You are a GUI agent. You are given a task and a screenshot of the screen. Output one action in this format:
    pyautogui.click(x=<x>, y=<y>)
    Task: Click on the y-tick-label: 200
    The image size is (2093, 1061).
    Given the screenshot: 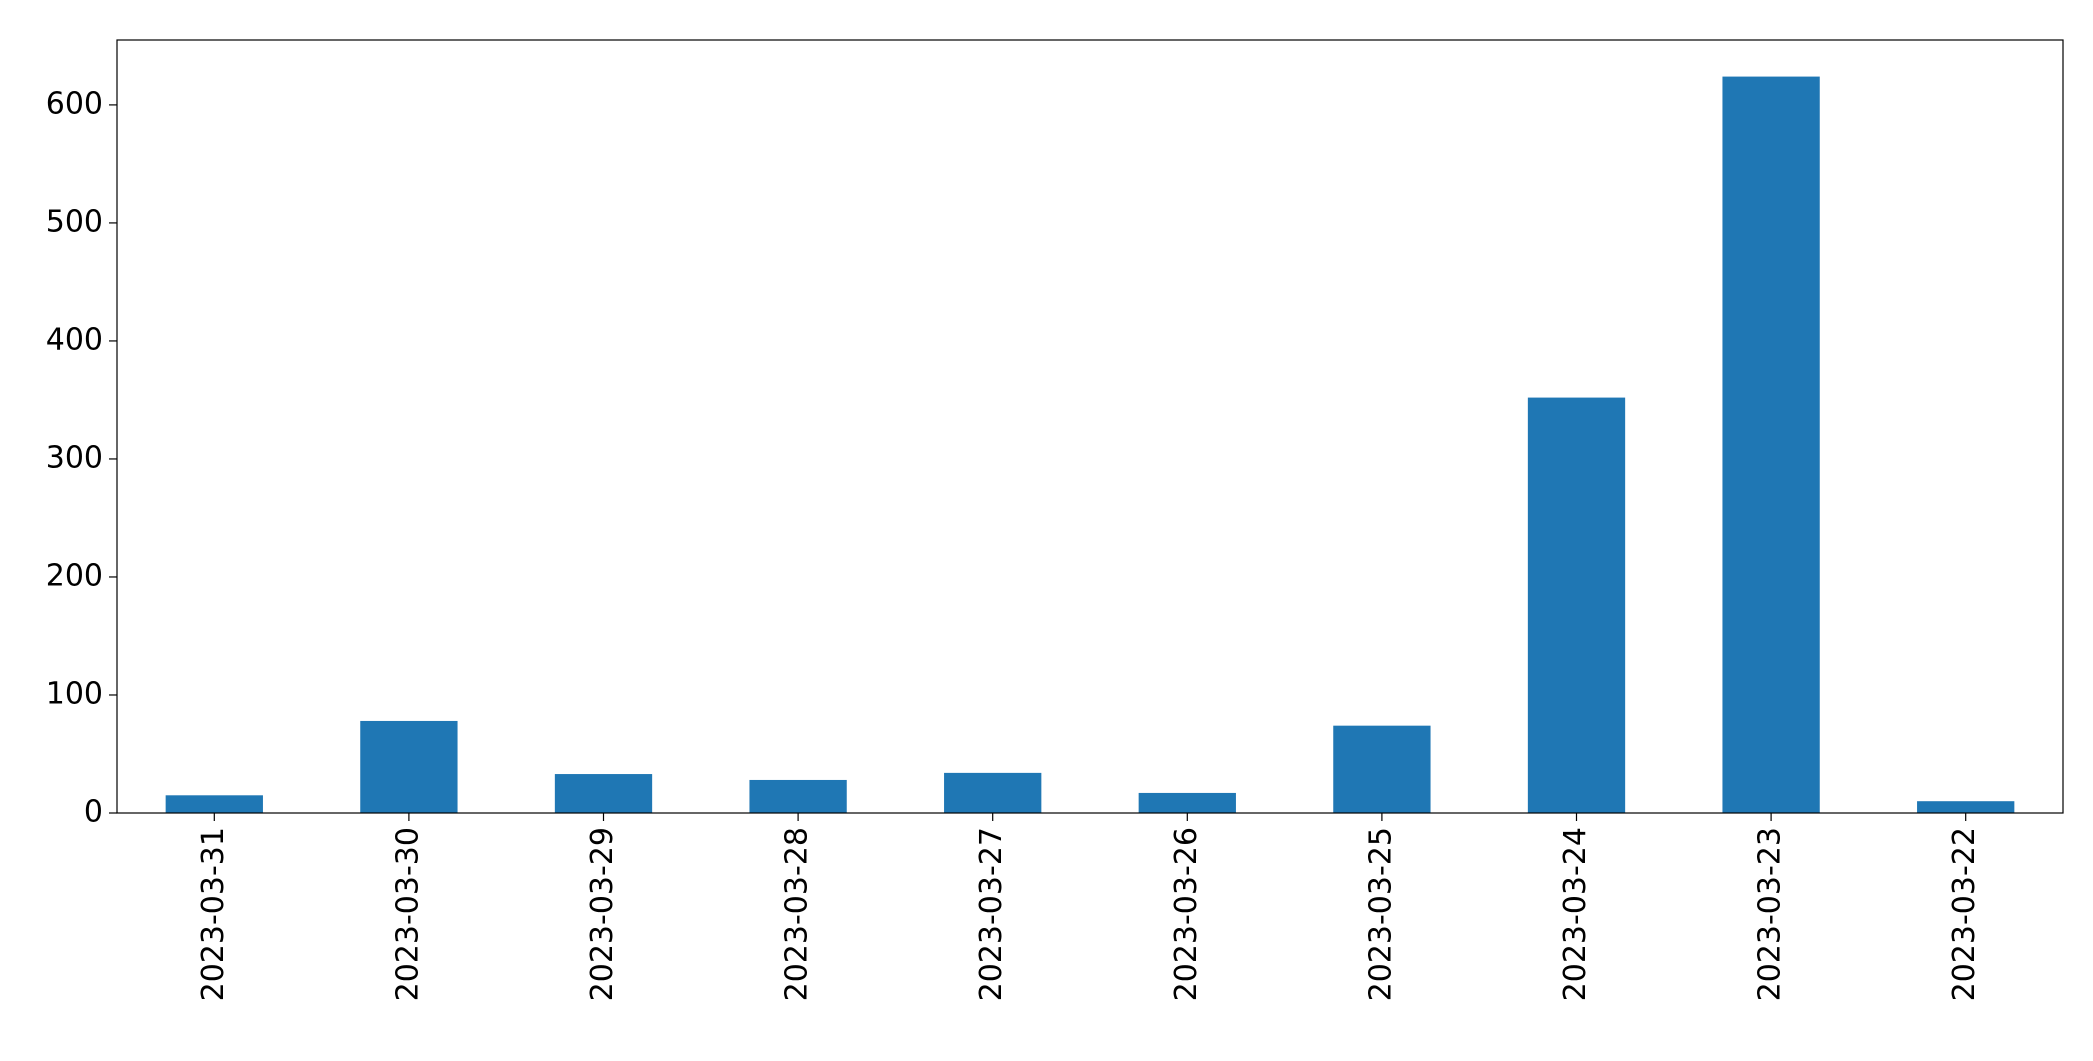 What is the action you would take?
    pyautogui.click(x=74, y=575)
    